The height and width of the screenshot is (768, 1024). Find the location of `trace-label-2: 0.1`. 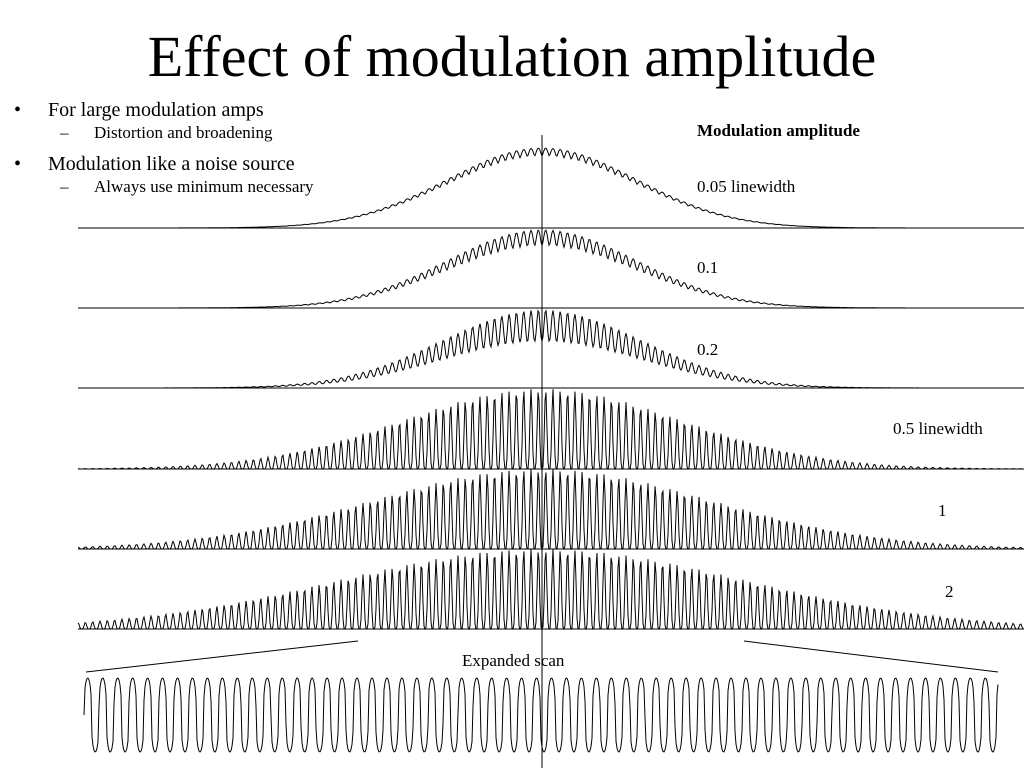

trace-label-2: 0.1 is located at coordinates (708, 267).